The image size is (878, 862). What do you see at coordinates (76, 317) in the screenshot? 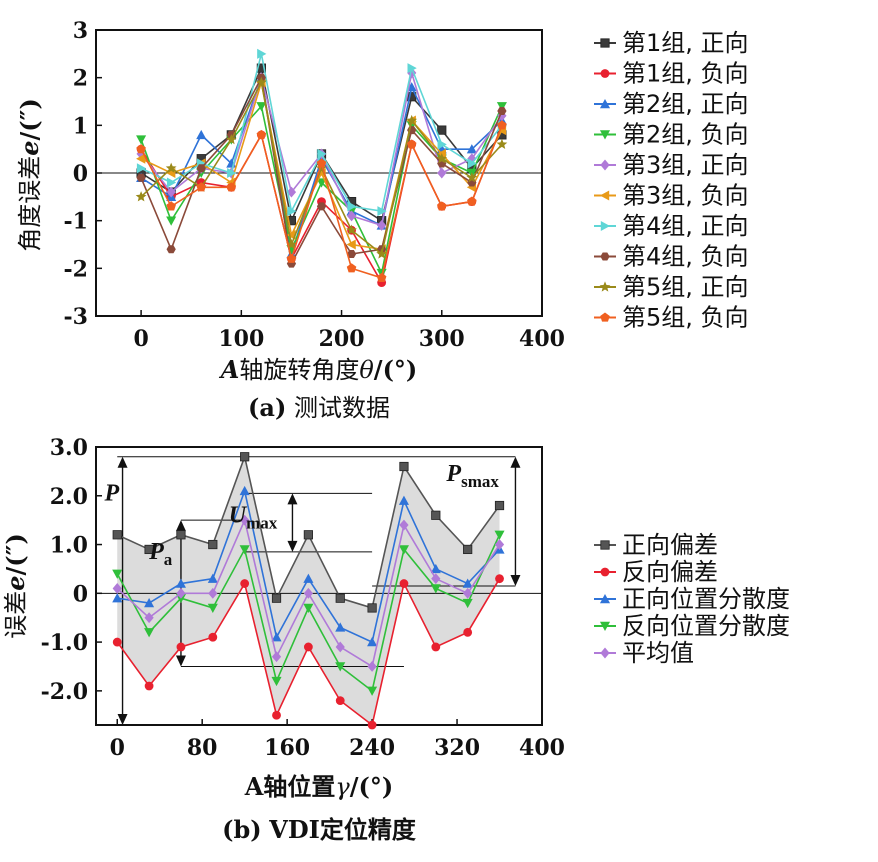
I see `chart-a-ytick-label-0: -3` at bounding box center [76, 317].